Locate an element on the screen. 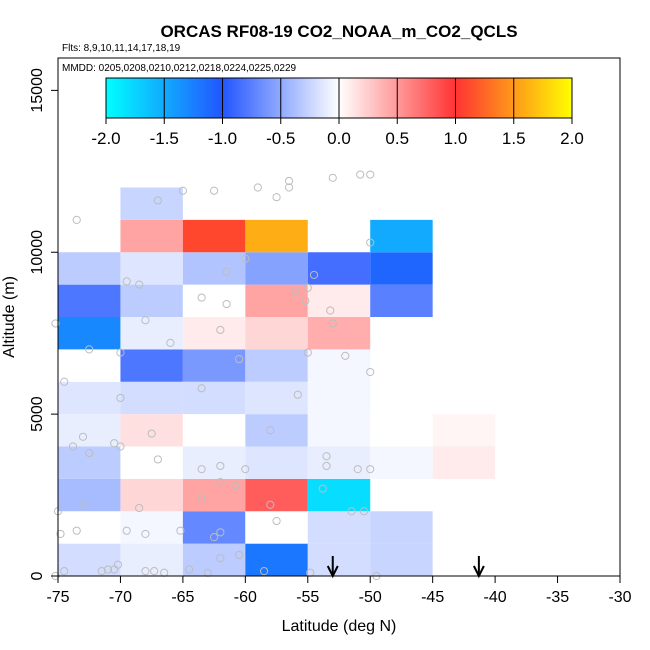  colorbar-tick-label: -2.0 is located at coordinates (105, 138).